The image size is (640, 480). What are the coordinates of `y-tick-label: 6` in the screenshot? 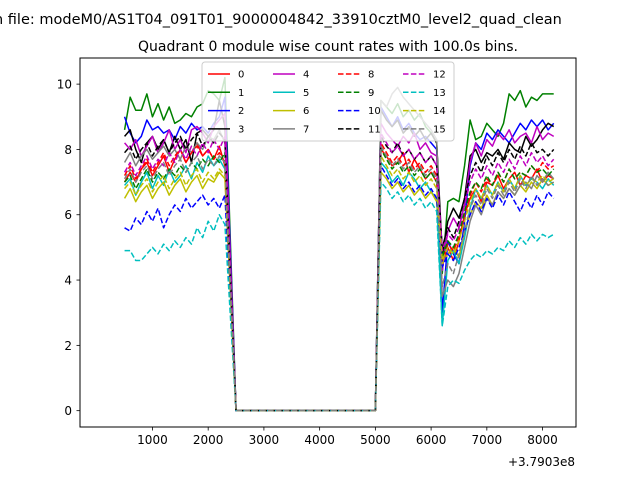 It's located at (68, 215).